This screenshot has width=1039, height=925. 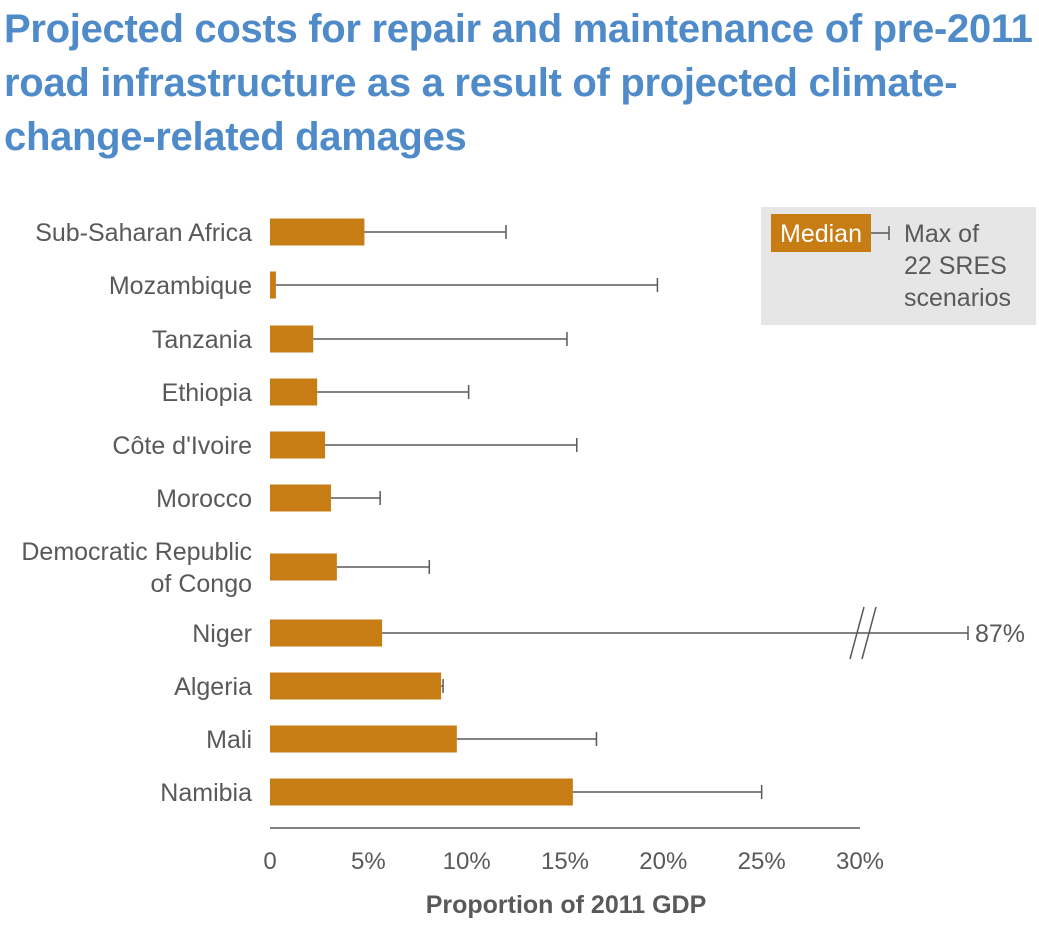 What do you see at coordinates (222, 634) in the screenshot?
I see `category-label: Niger` at bounding box center [222, 634].